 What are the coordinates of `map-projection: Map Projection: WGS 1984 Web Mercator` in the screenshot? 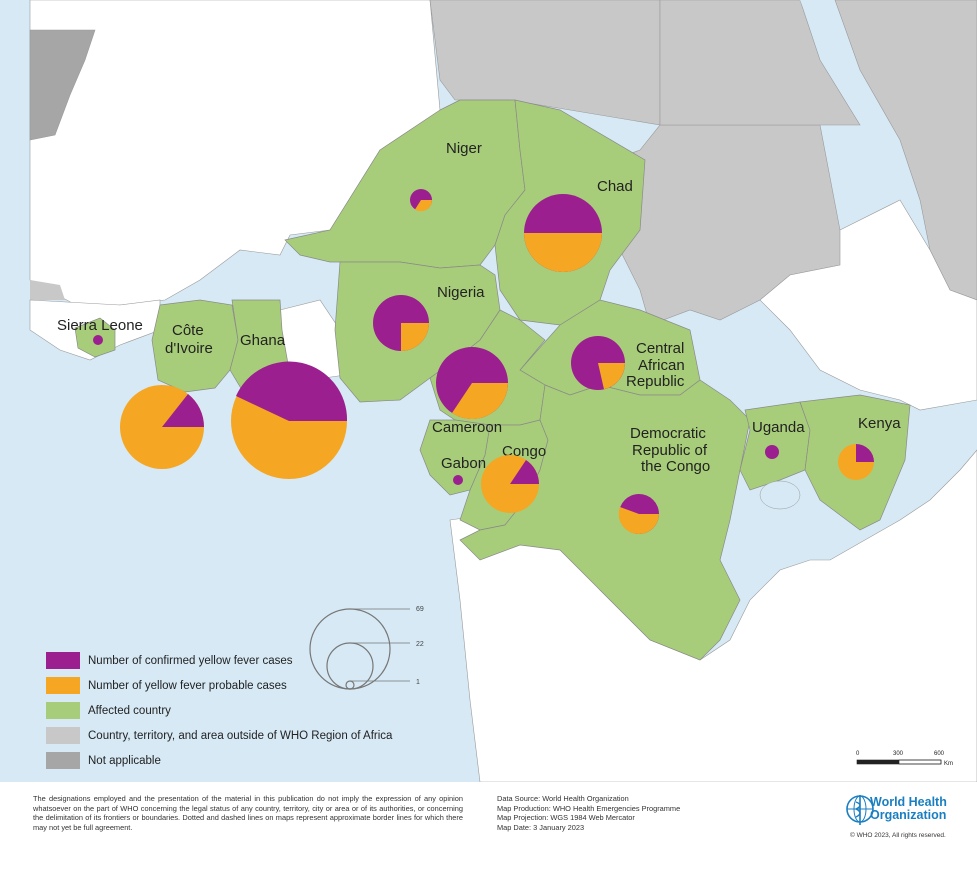 It's located at (566, 818).